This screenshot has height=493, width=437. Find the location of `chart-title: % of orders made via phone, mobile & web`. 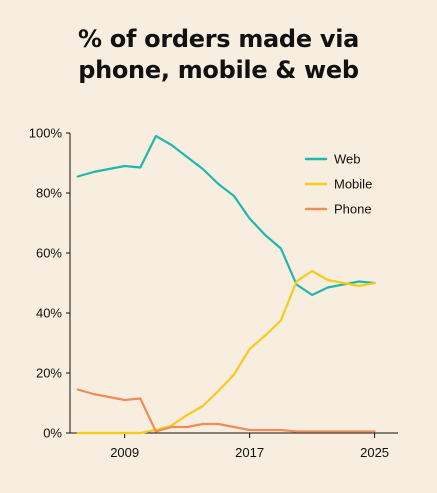

chart-title: % of orders made via phone, mobile & web is located at coordinates (218, 55).